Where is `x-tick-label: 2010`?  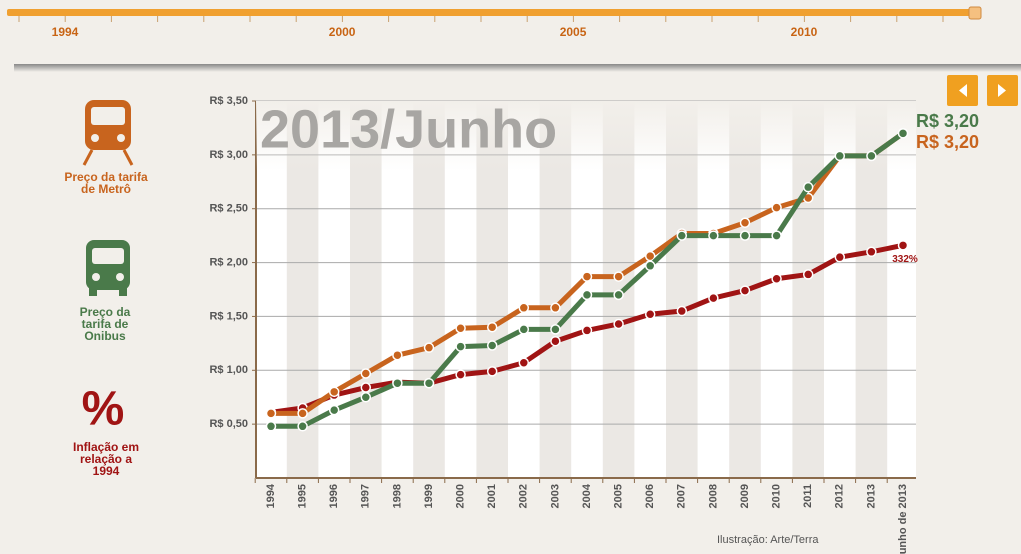 x-tick-label: 2010 is located at coordinates (777, 496).